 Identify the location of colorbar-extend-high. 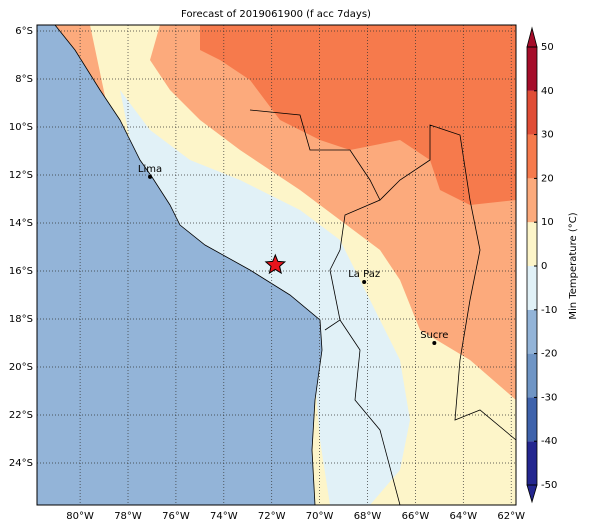
(532, 37).